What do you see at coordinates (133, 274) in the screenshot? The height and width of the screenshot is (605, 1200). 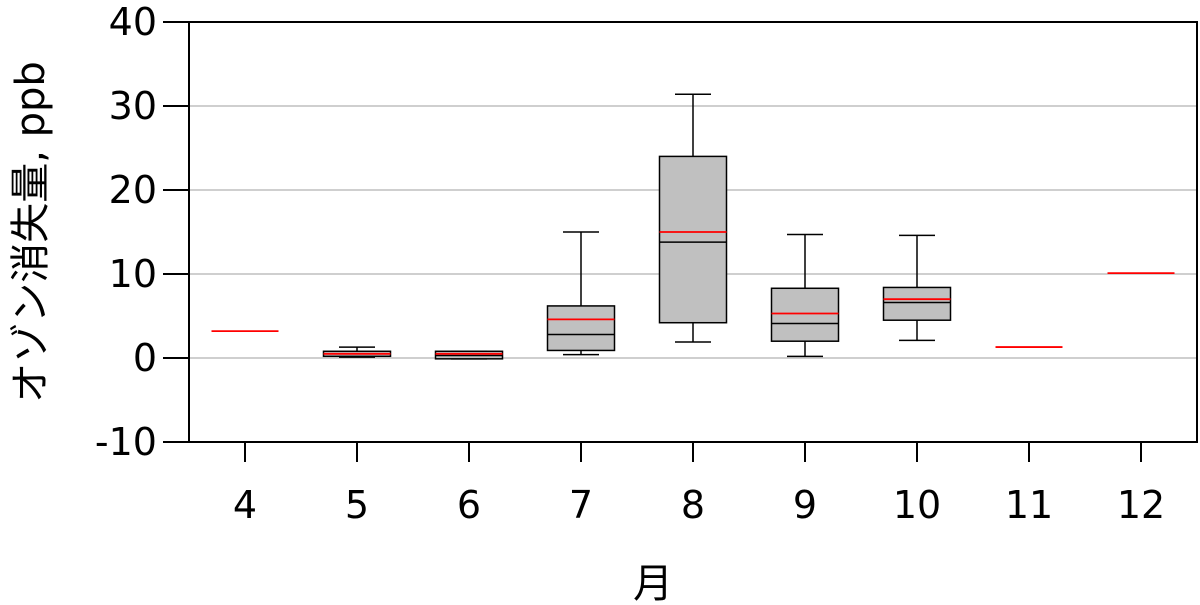 I see `y-tick-label: 10` at bounding box center [133, 274].